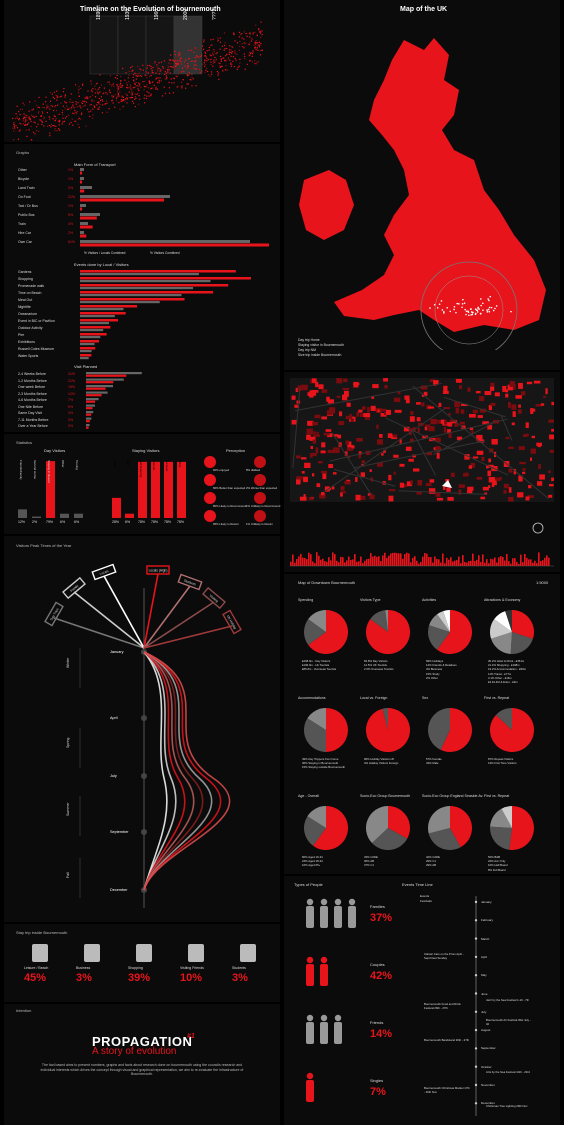 The height and width of the screenshot is (1125, 564). What do you see at coordinates (30, 293) in the screenshot?
I see `events-label: Time on Beach` at bounding box center [30, 293].